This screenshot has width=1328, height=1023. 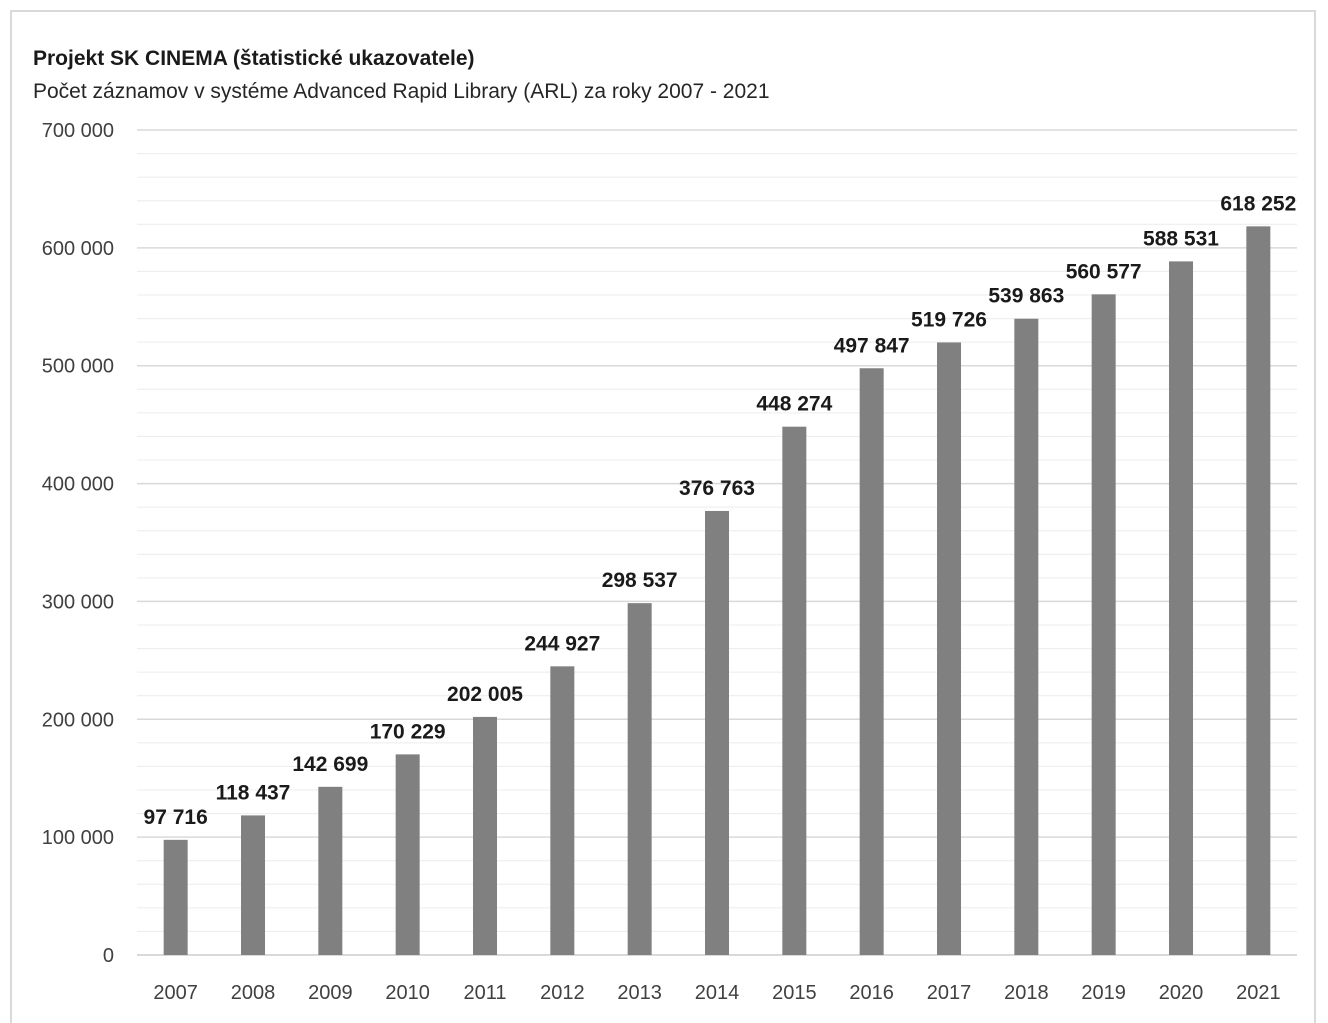 What do you see at coordinates (407, 854) in the screenshot?
I see `bar-2010` at bounding box center [407, 854].